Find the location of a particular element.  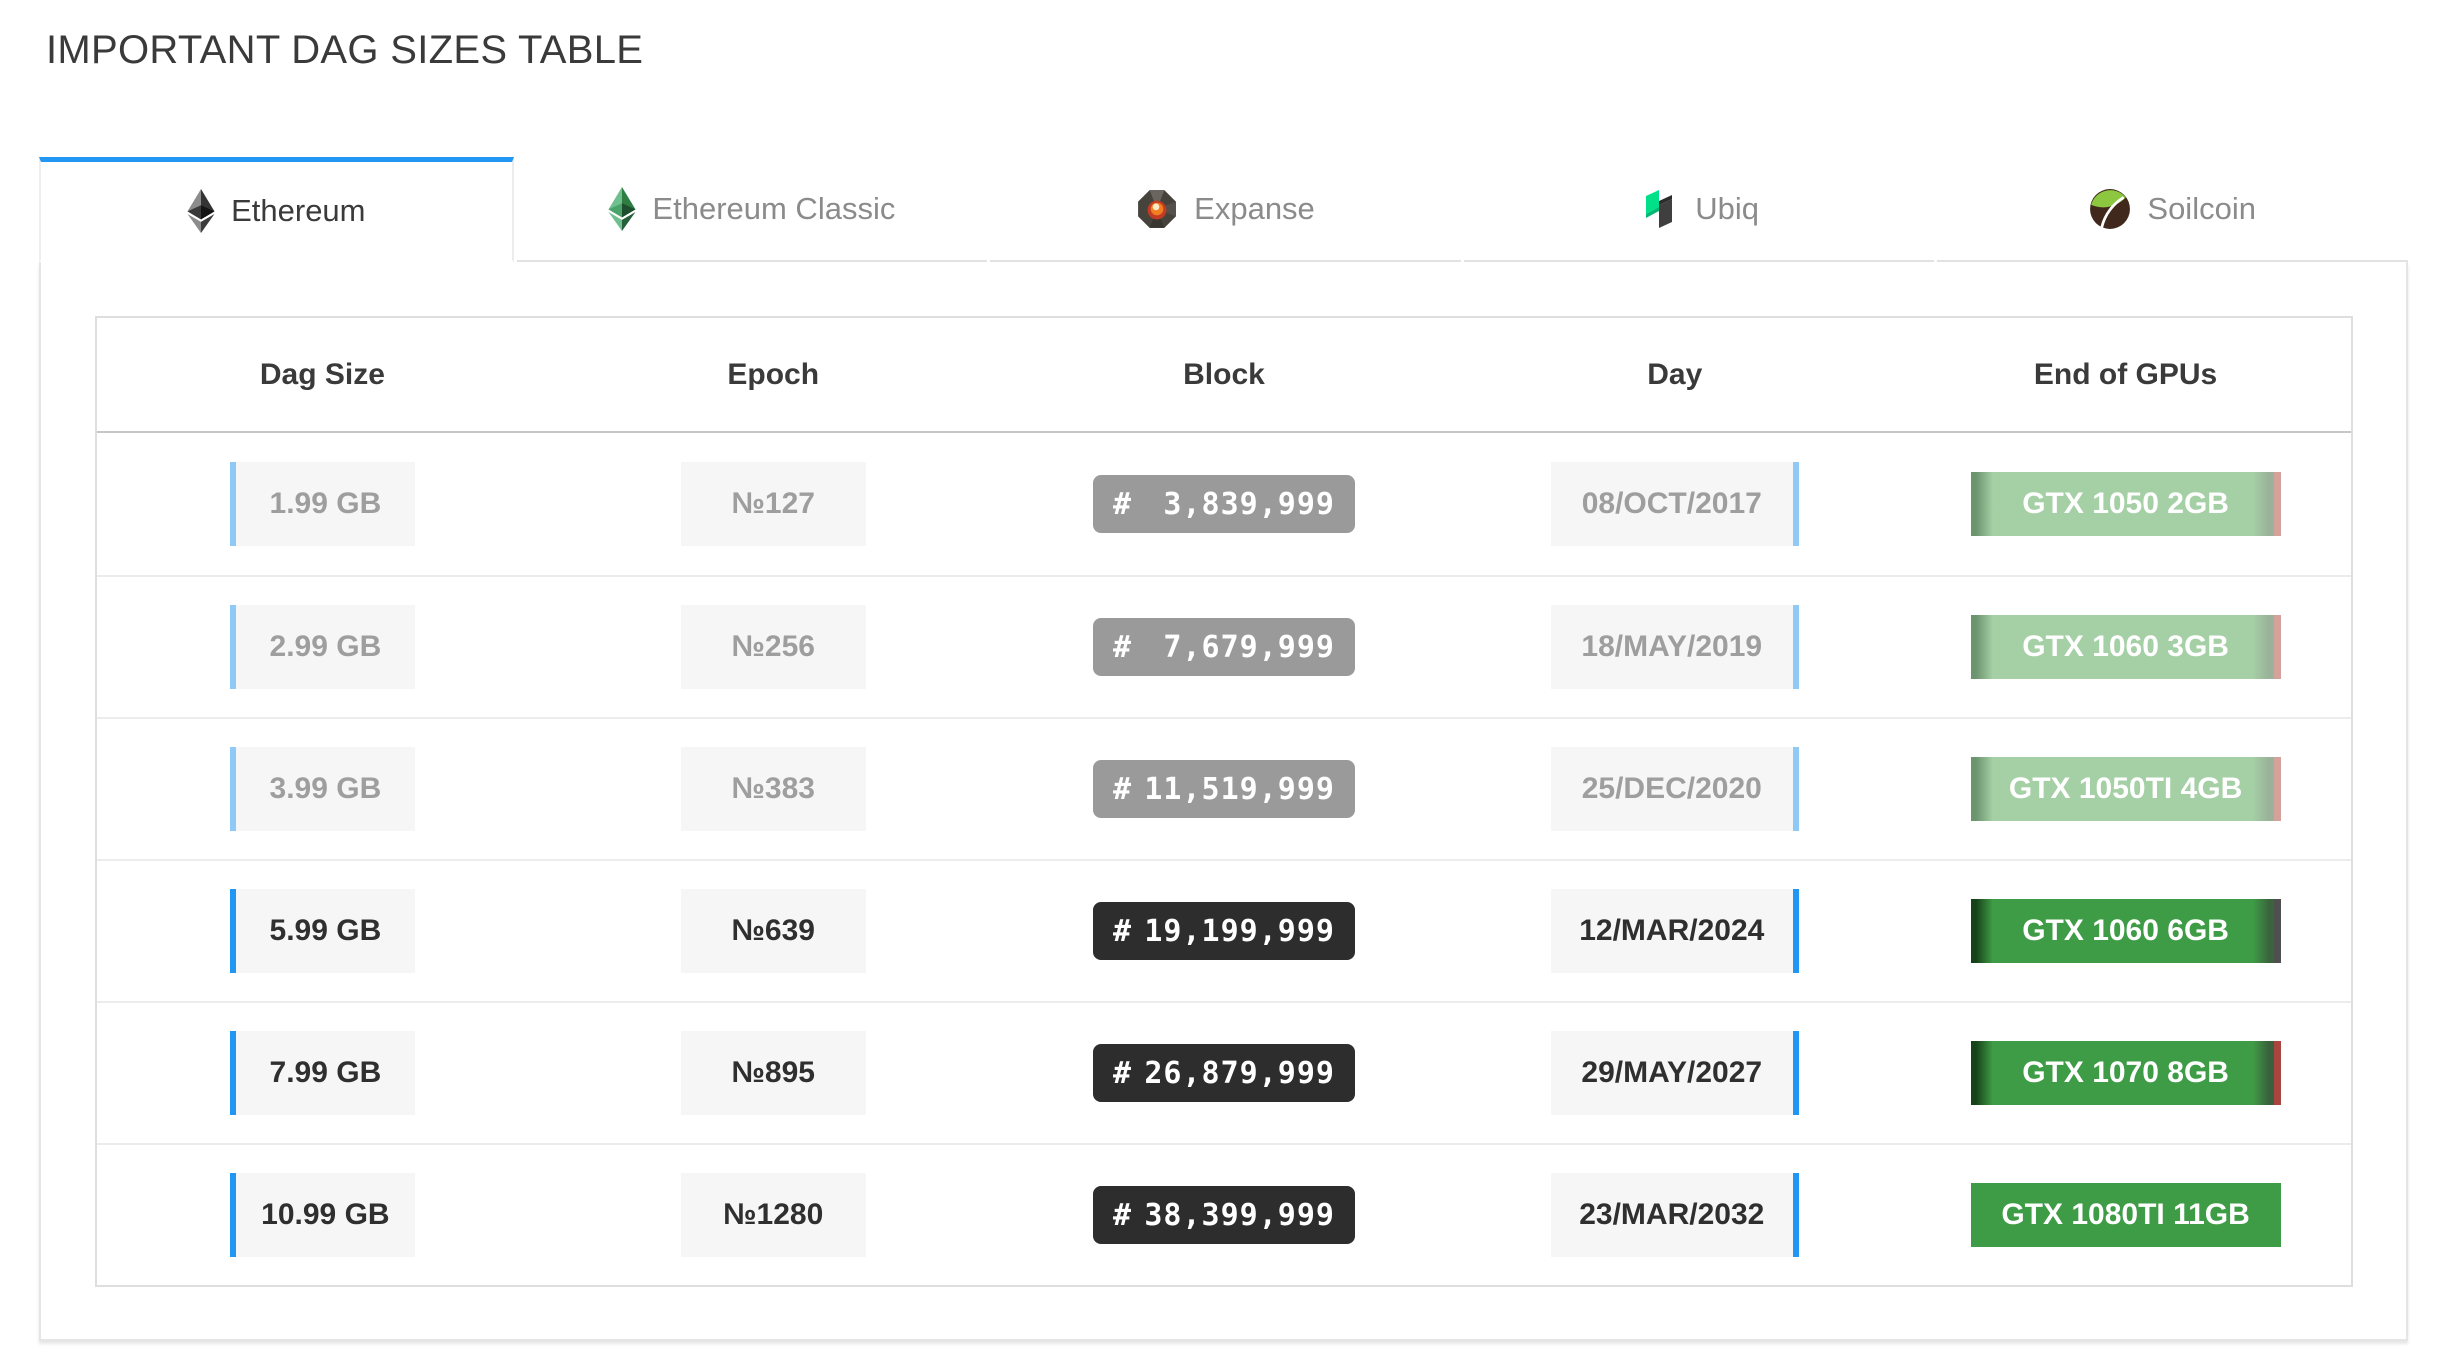

tab-ubiq: Ubiq is located at coordinates (1699, 209).